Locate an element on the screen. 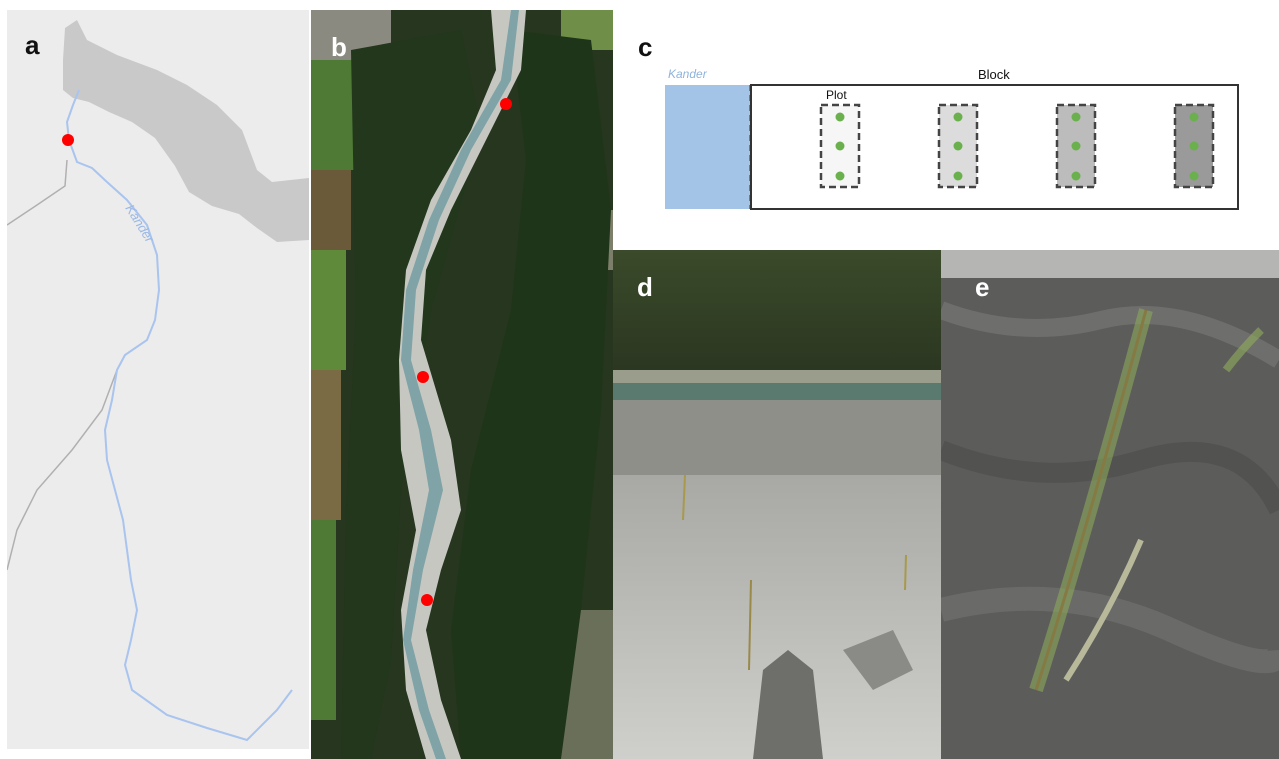 The image size is (1279, 759). river-label: Kander is located at coordinates (688, 74).